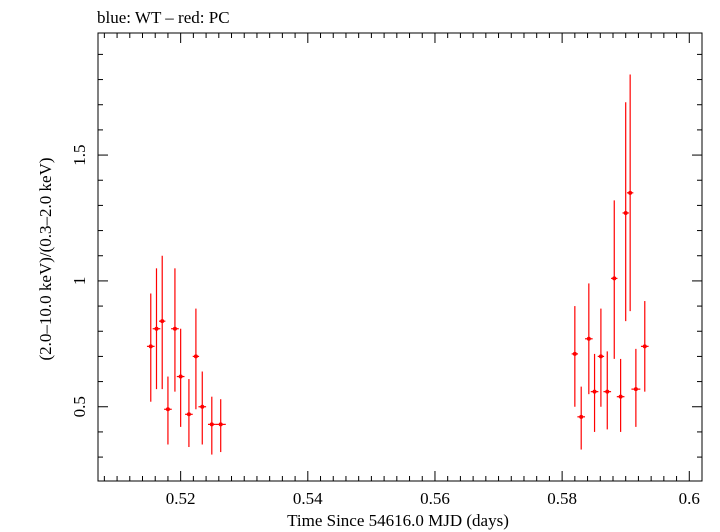 This screenshot has width=720, height=532. I want to click on x-tick-label: 0.58, so click(562, 498).